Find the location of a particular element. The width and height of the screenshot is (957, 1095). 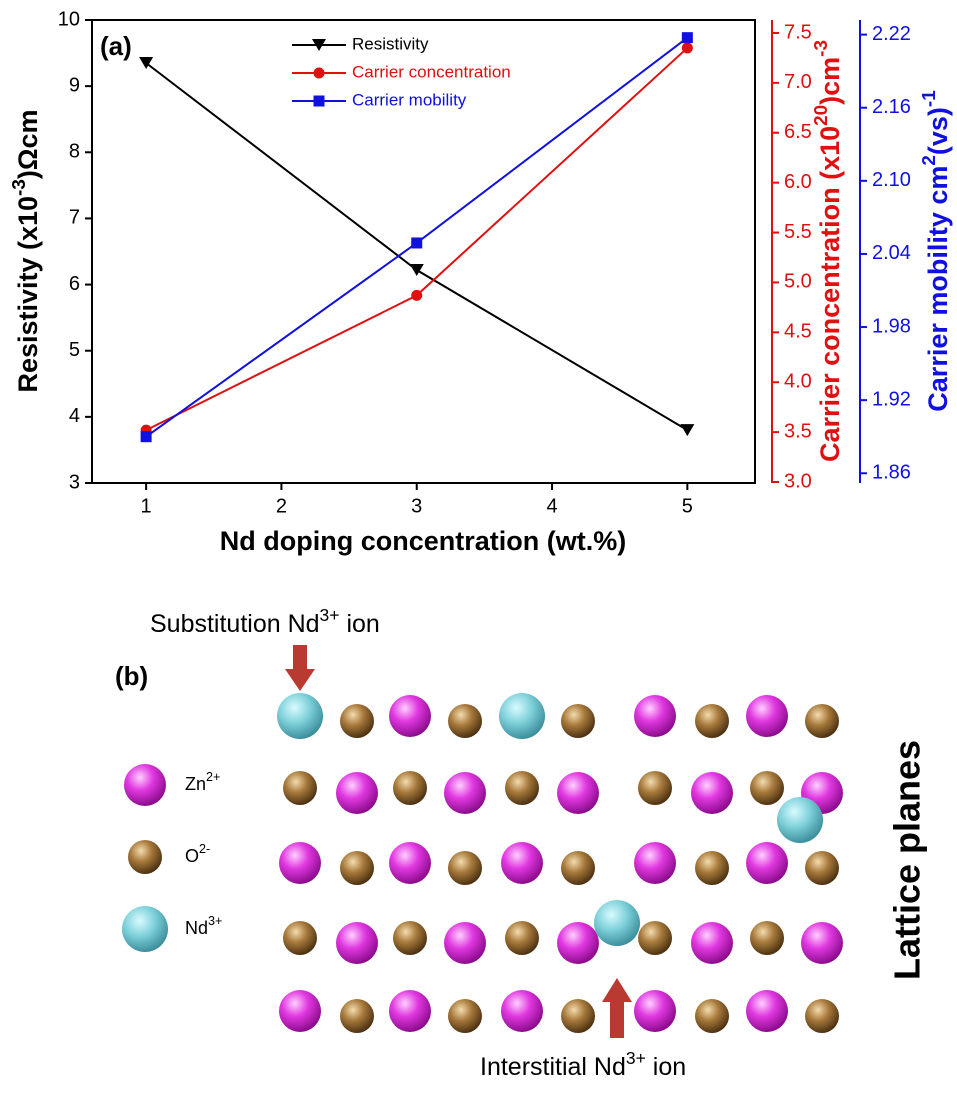

y3-axis-label: Carrier mobility cm2(vs)-1 is located at coordinates (936, 250).